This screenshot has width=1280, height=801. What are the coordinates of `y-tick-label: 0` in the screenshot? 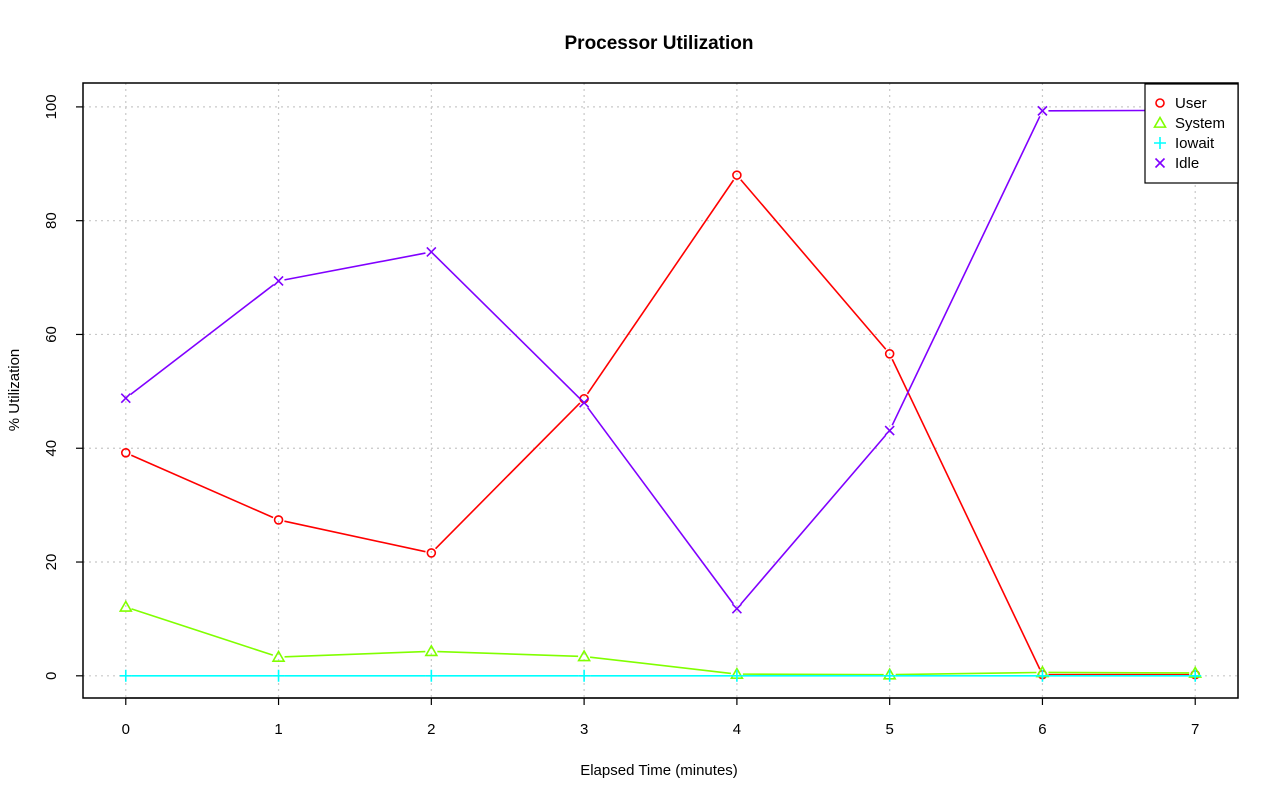 It's located at (51, 676).